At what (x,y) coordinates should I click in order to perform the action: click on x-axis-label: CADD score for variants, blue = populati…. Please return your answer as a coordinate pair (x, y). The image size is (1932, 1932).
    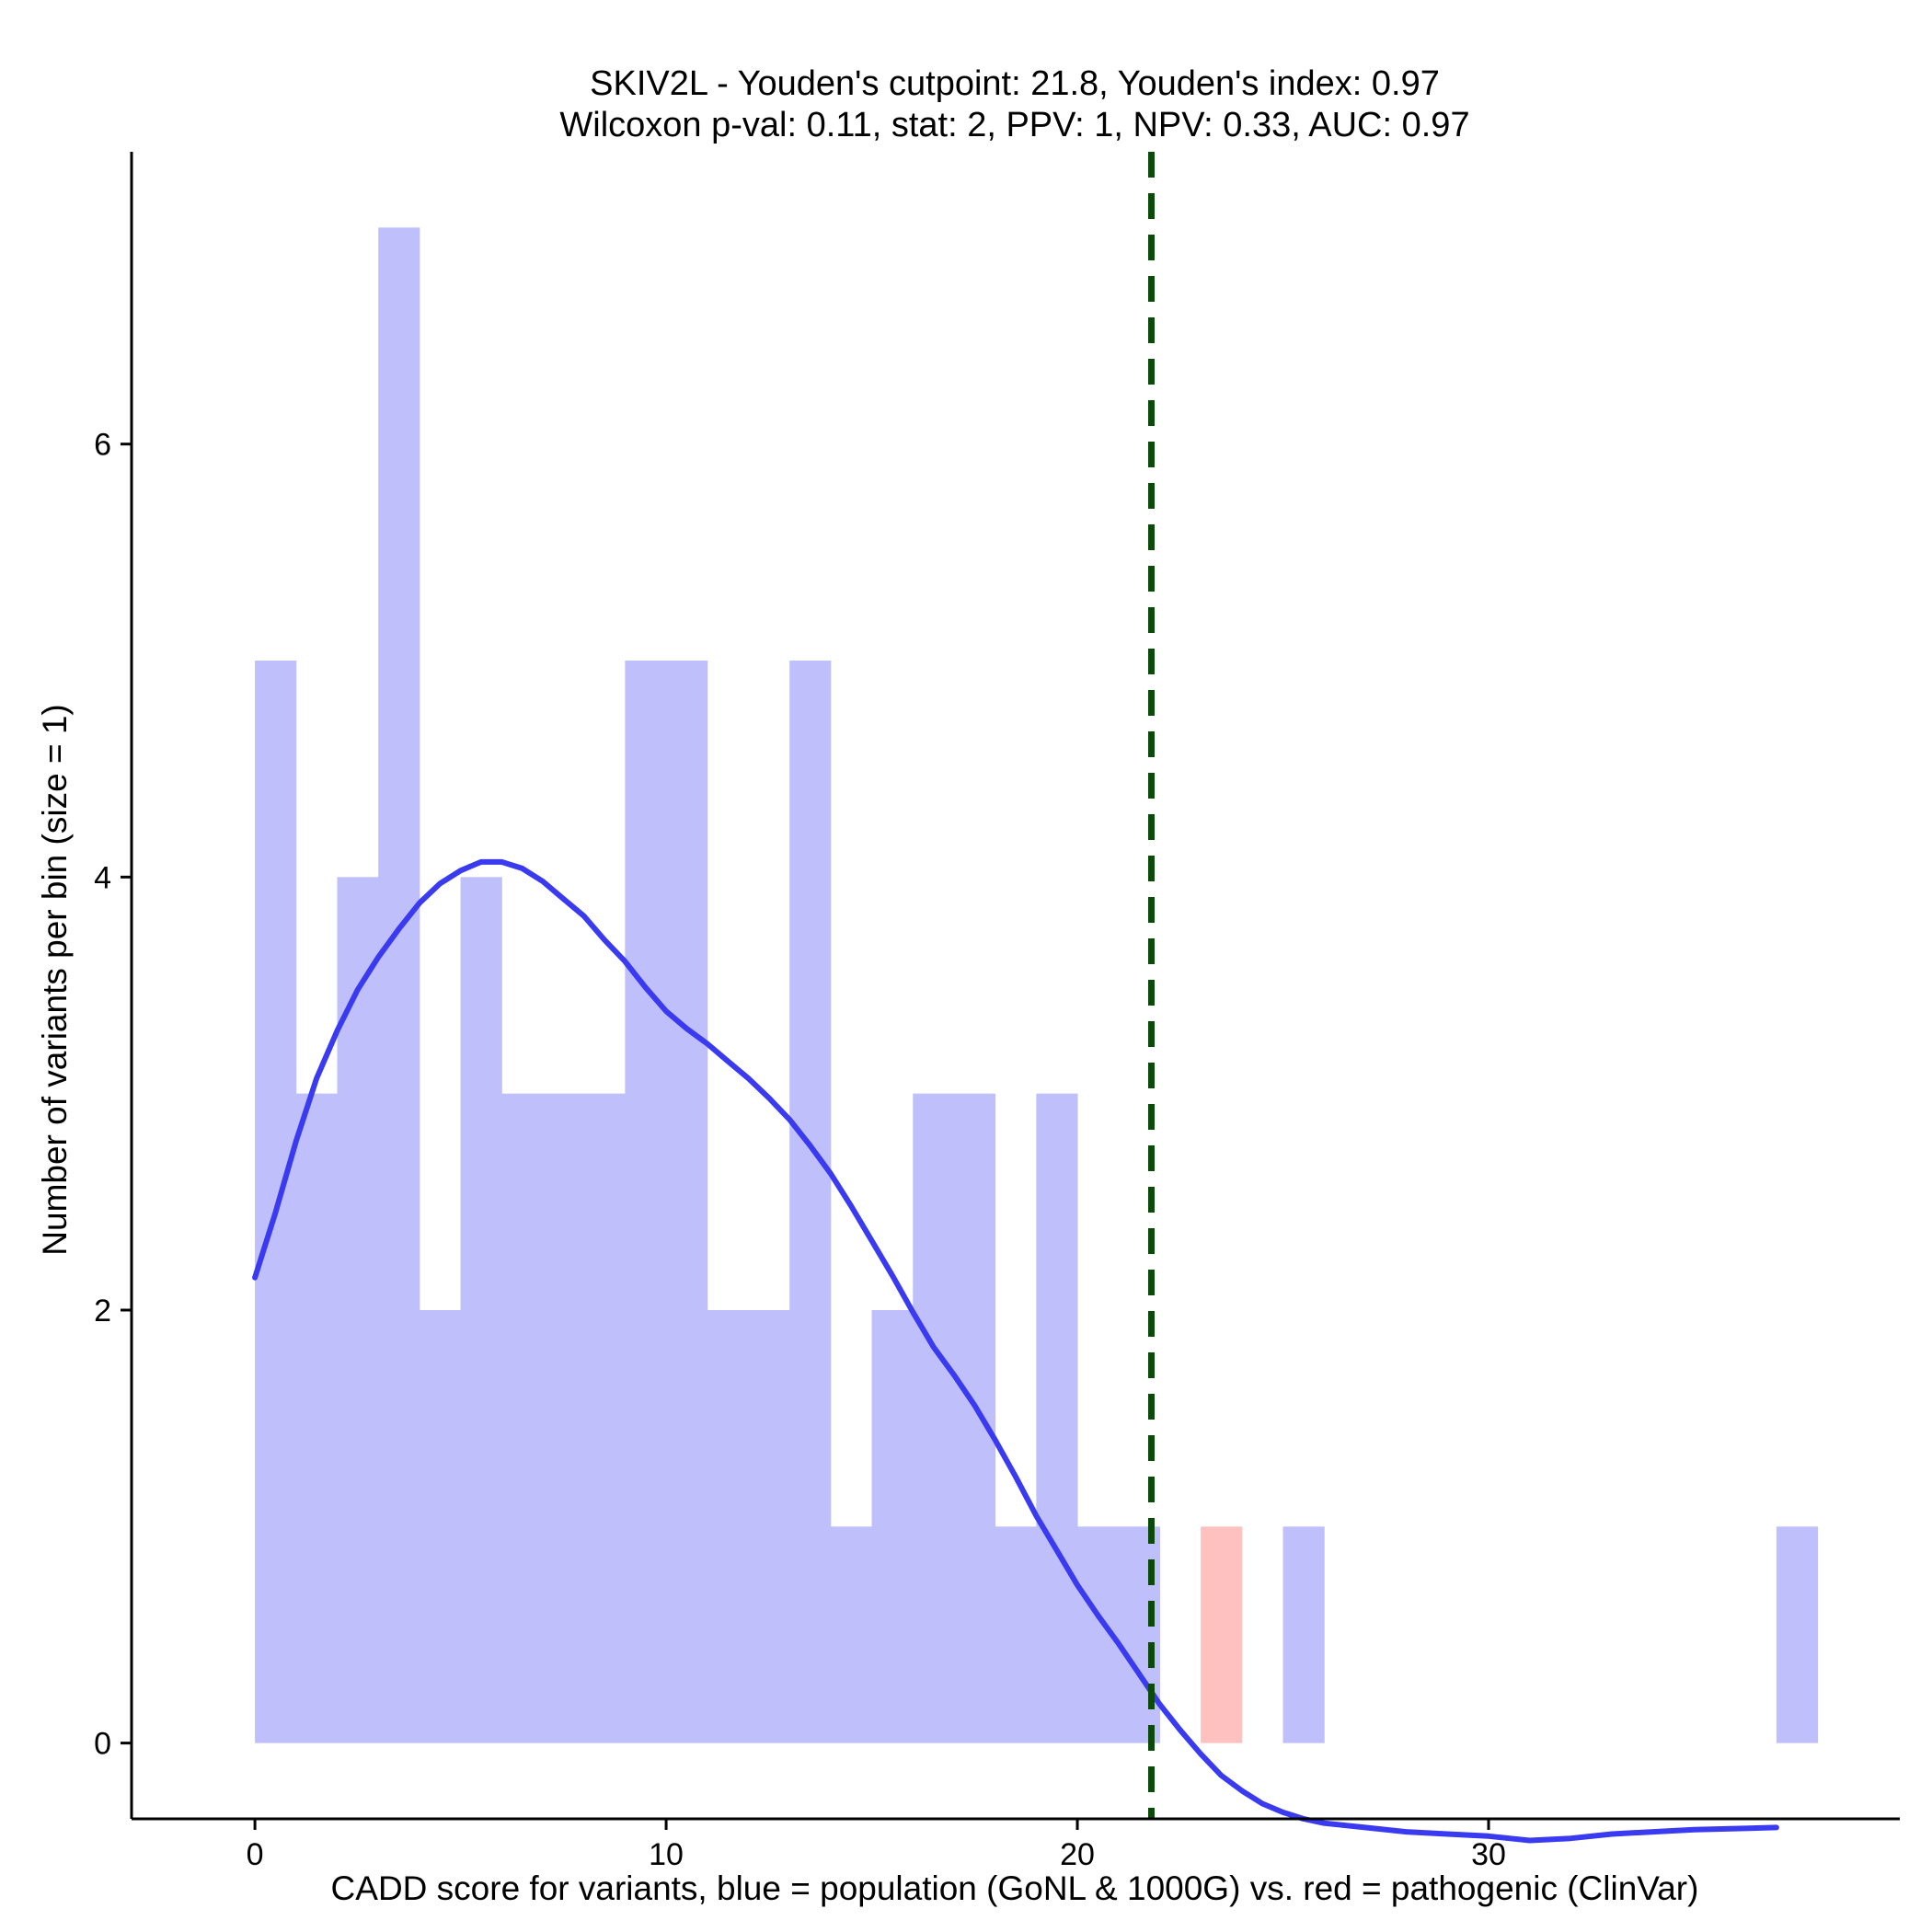
    Looking at the image, I should click on (1015, 1888).